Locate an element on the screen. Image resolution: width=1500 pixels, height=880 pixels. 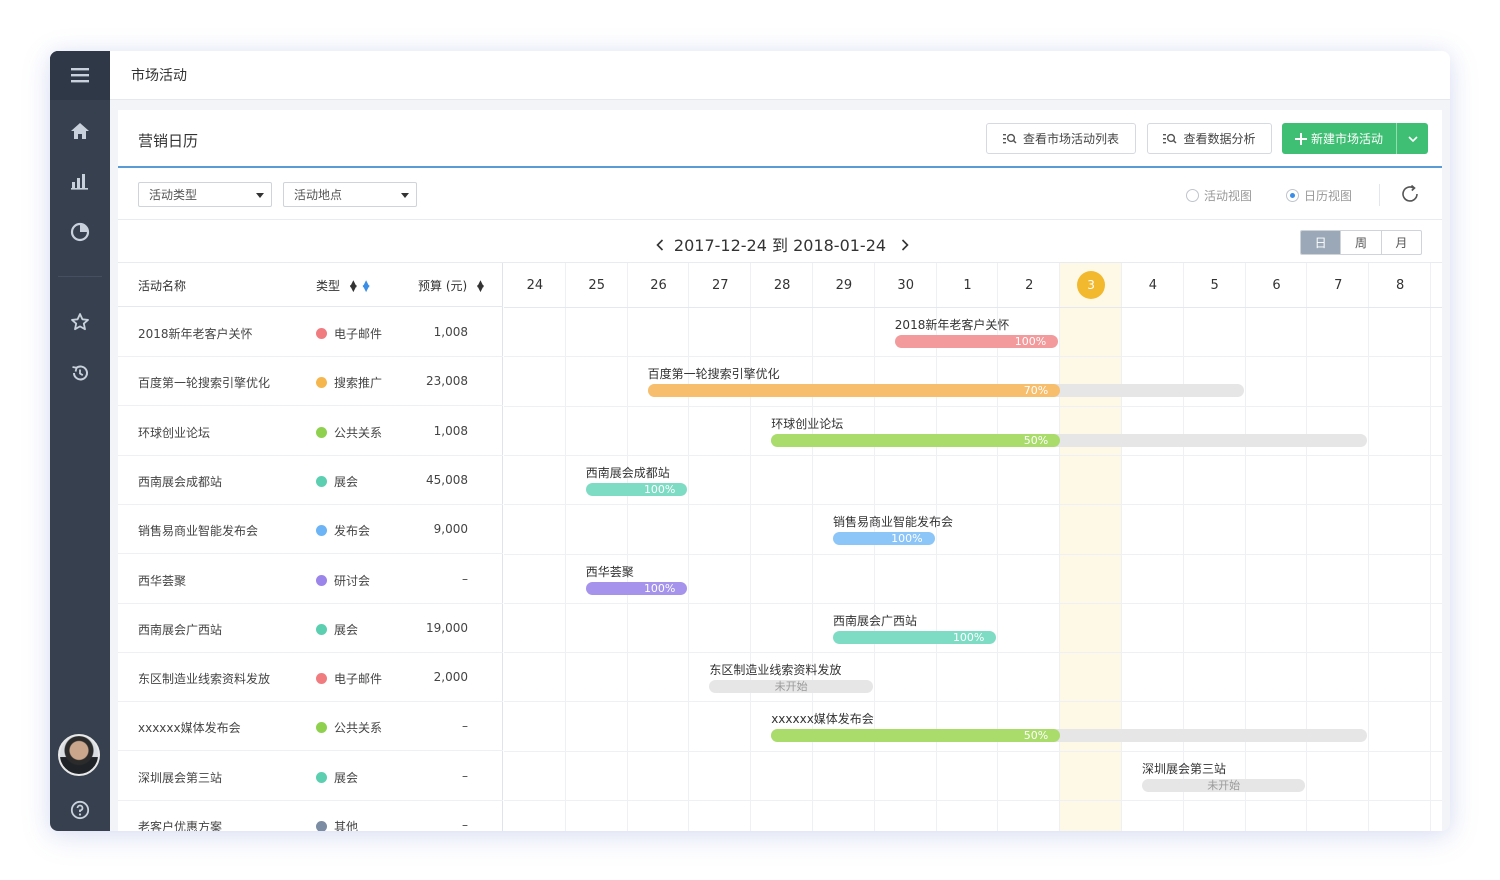
day-label: 28 is located at coordinates (782, 285).